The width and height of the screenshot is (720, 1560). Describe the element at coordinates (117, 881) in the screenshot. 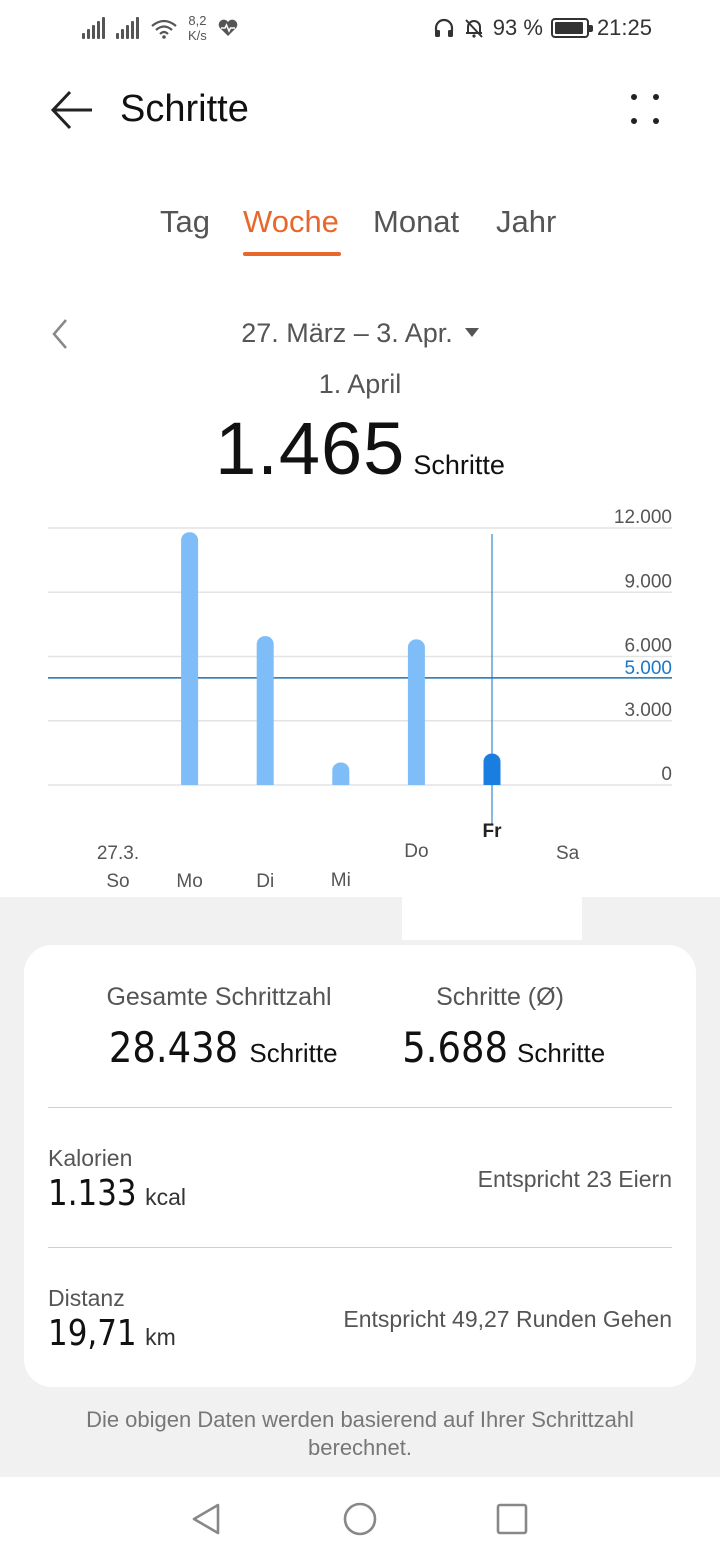

I see `x-tick-label: So` at that location.